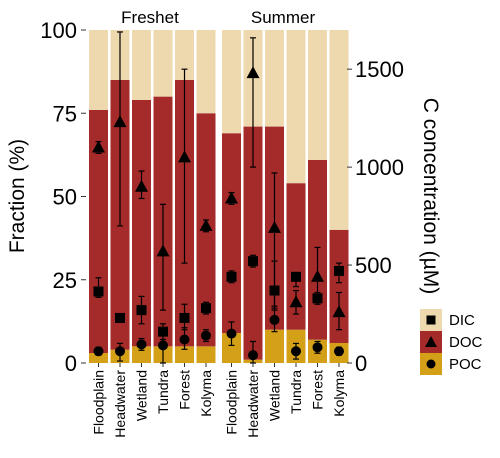 The height and width of the screenshot is (458, 500). What do you see at coordinates (17, 196) in the screenshot?
I see `y-axis-label-left: Fraction (%)` at bounding box center [17, 196].